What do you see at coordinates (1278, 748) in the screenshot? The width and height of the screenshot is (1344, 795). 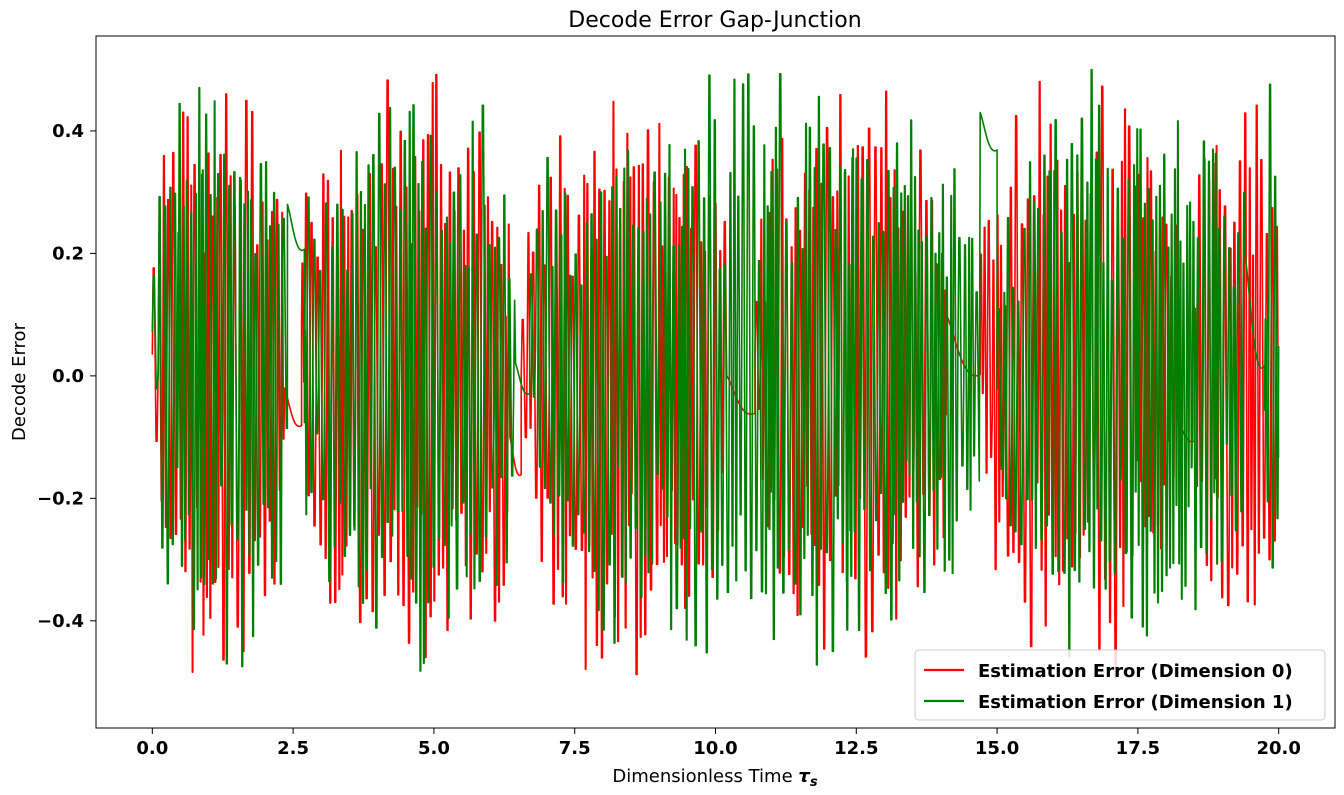 I see `x-tick-label: 20.0` at bounding box center [1278, 748].